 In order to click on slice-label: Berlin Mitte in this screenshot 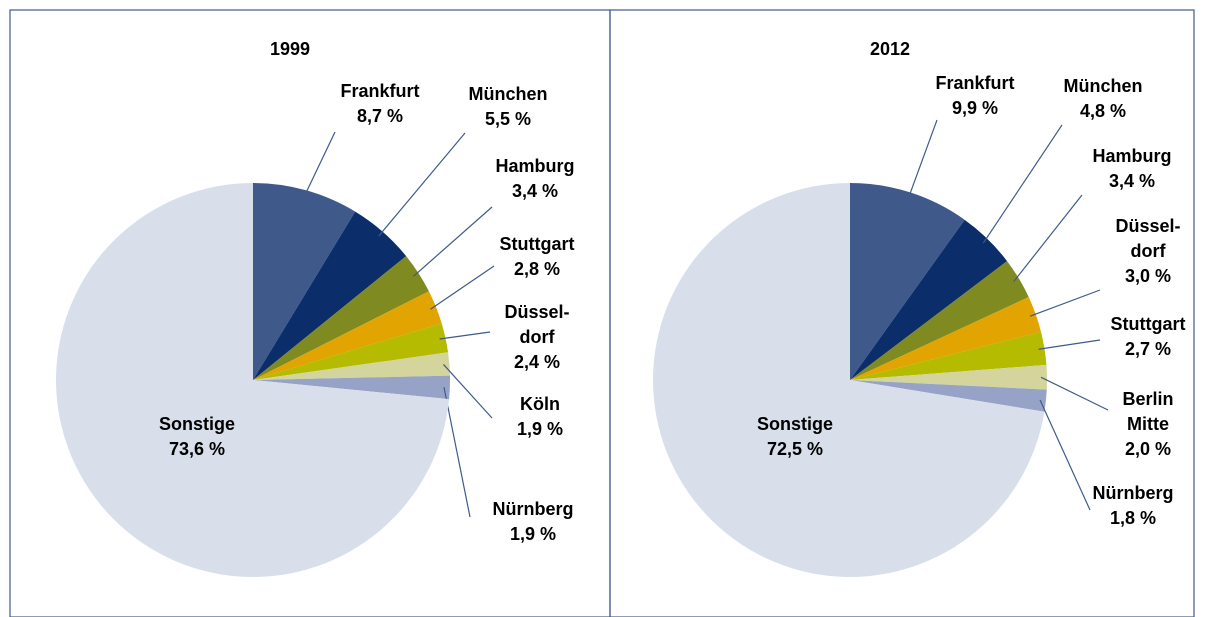, I will do `click(1147, 411)`.